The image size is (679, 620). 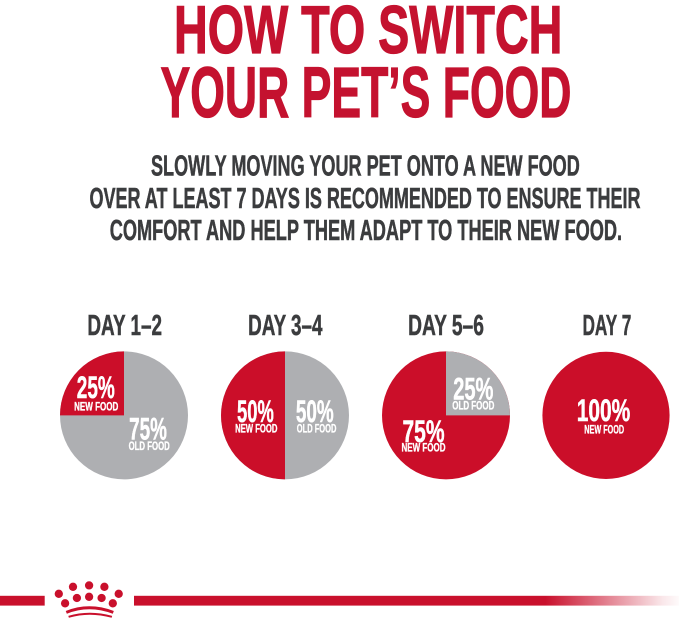 What do you see at coordinates (446, 326) in the screenshot?
I see `svg-text: DAY 5–6` at bounding box center [446, 326].